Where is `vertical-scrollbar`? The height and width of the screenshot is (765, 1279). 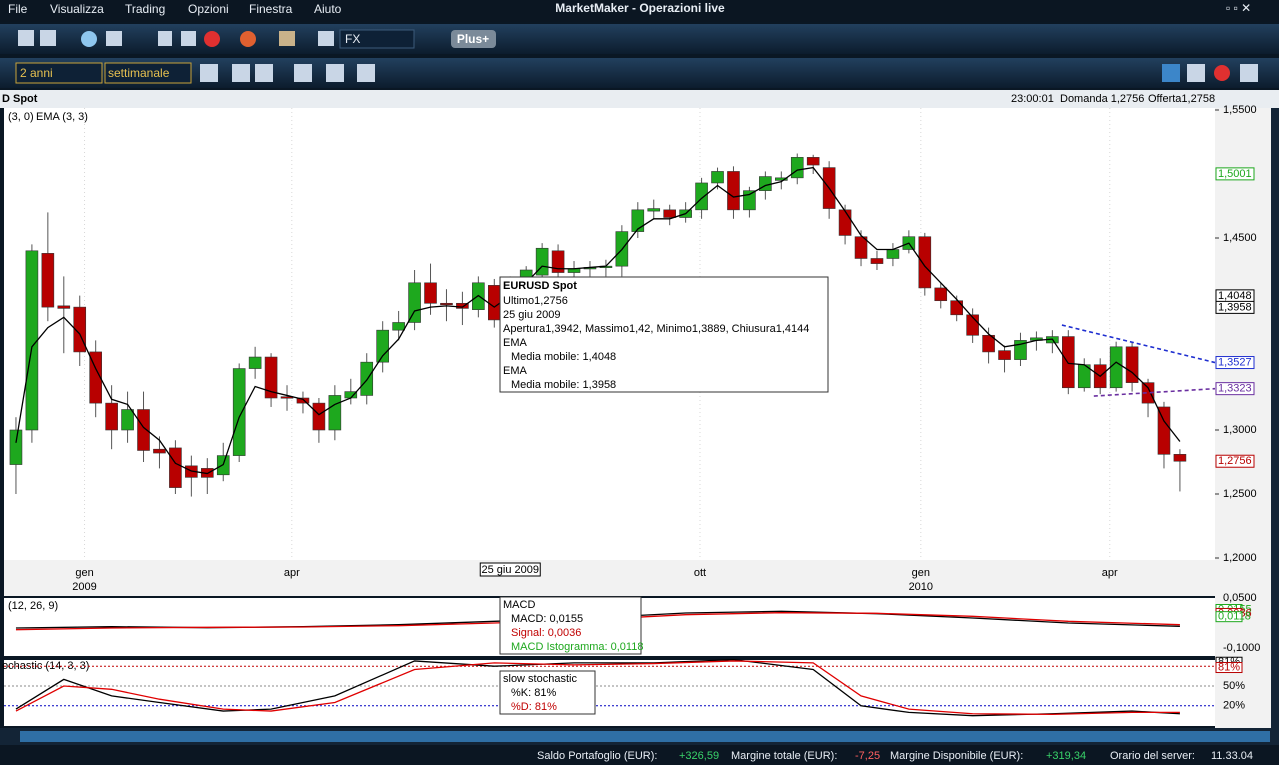 vertical-scrollbar is located at coordinates (1275, 418).